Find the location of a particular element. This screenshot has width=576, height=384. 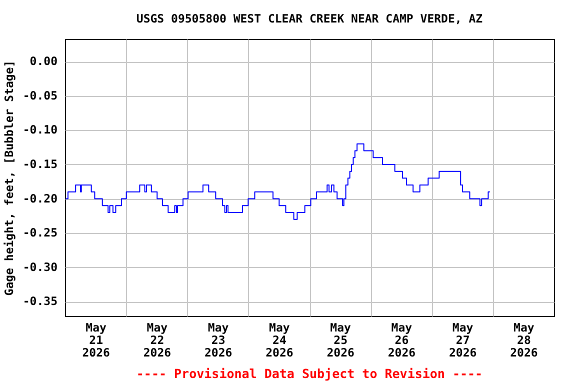

y-tick-label: -0.30 is located at coordinates (40, 267).